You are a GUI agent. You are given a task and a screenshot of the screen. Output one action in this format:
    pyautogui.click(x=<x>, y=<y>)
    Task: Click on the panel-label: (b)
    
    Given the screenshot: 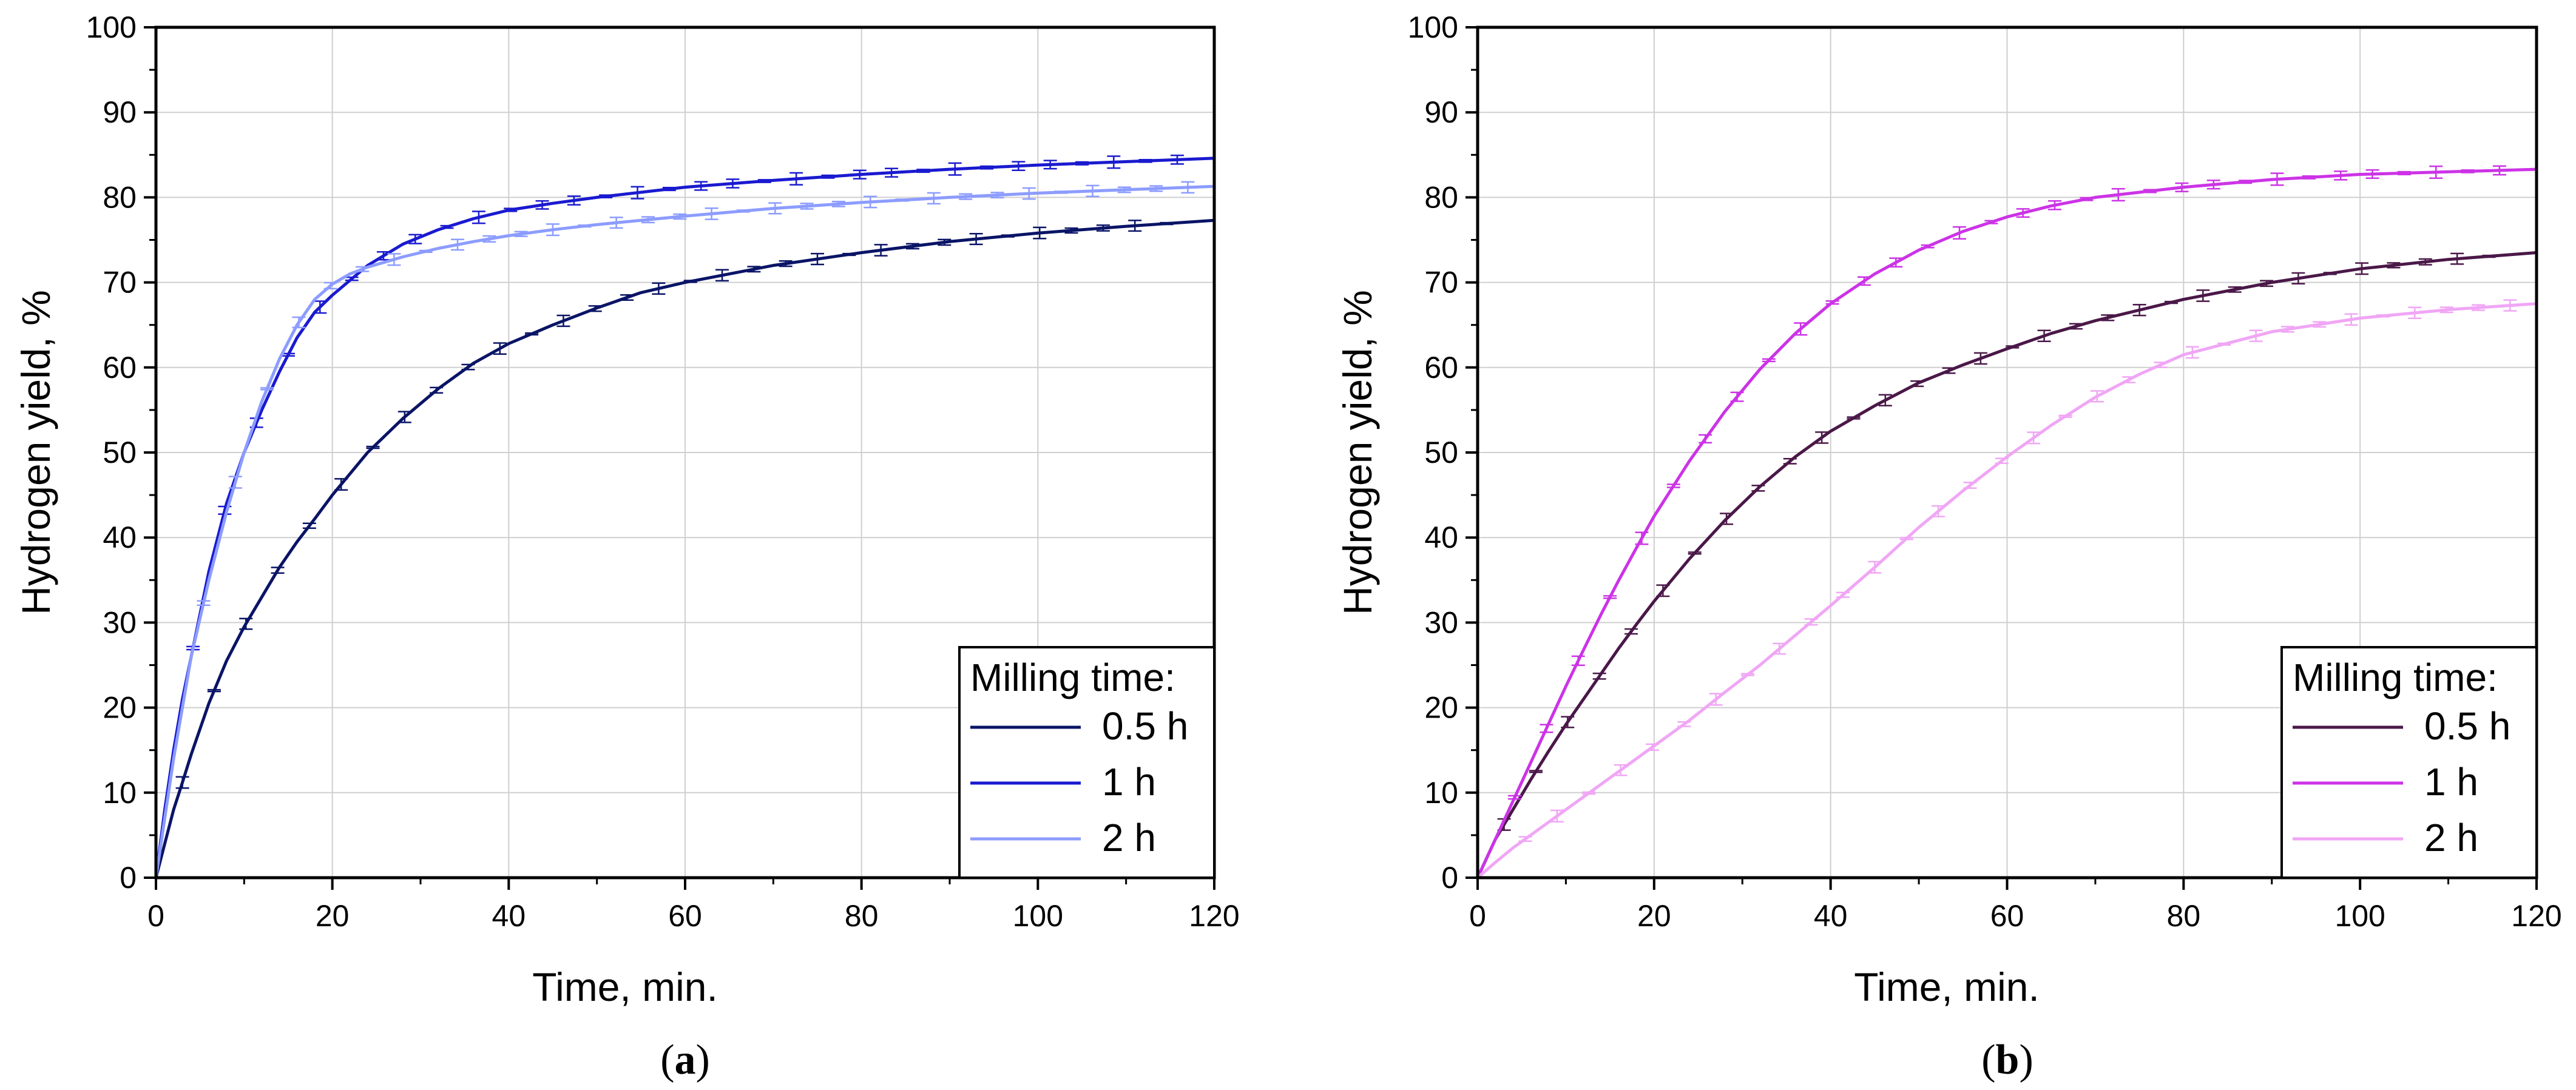 What is the action you would take?
    pyautogui.click(x=2007, y=1060)
    